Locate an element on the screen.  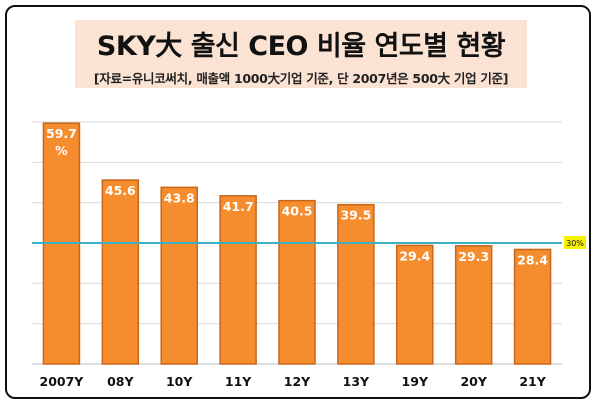
x-tick-label-12Y: 12Y is located at coordinates (297, 381).